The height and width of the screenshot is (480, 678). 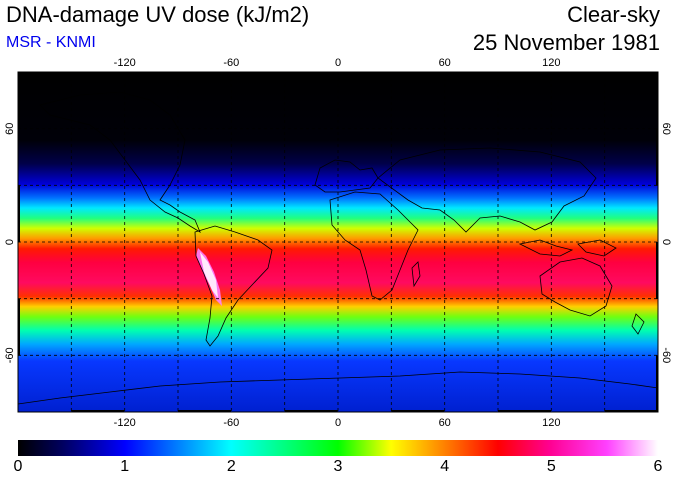 What do you see at coordinates (338, 63) in the screenshot?
I see `lon-label-top: 0` at bounding box center [338, 63].